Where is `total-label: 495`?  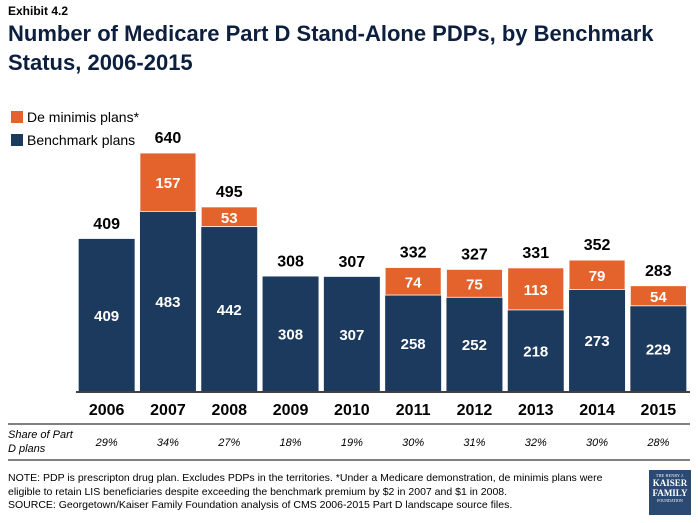
total-label: 495 is located at coordinates (229, 192).